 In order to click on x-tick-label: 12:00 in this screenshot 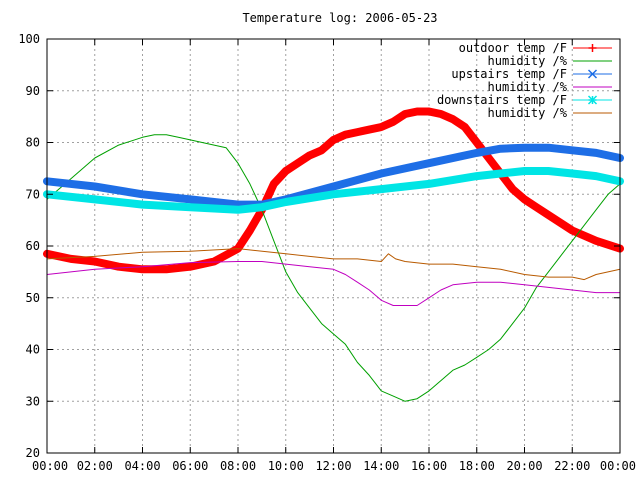, I will do `click(333, 466)`.